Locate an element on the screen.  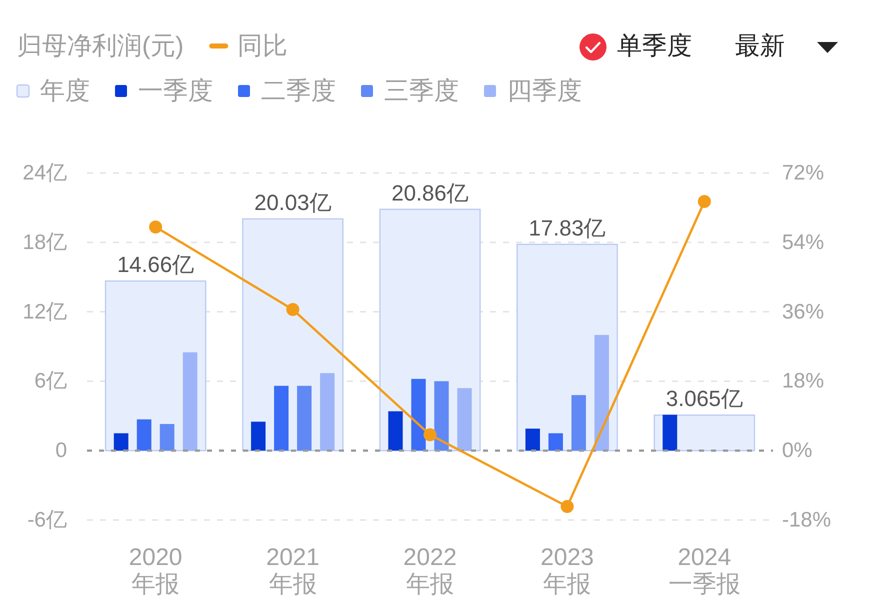
data-label: 14.66亿 is located at coordinates (155, 265).